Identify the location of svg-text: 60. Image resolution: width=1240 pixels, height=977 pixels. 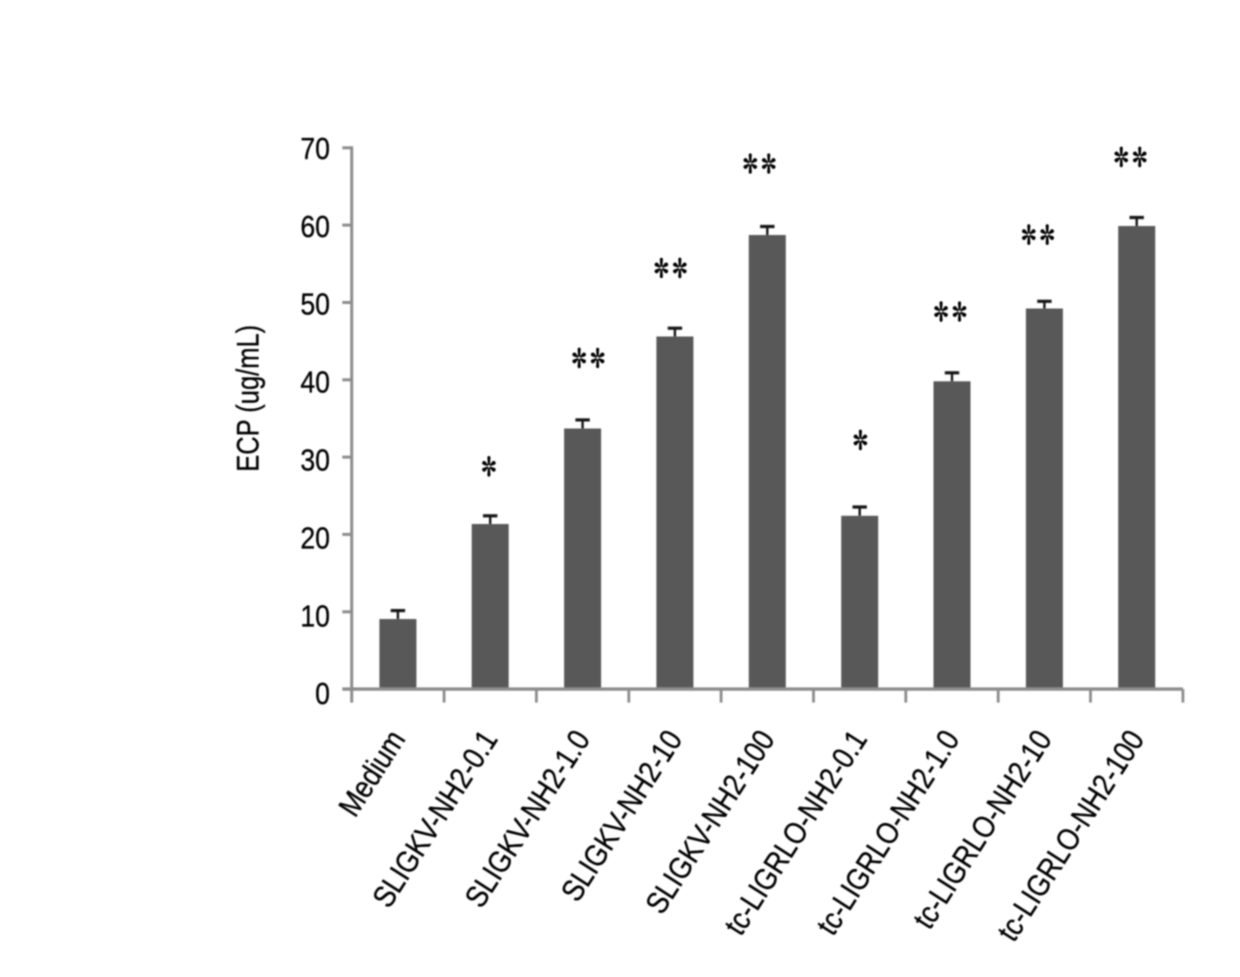
(315, 227).